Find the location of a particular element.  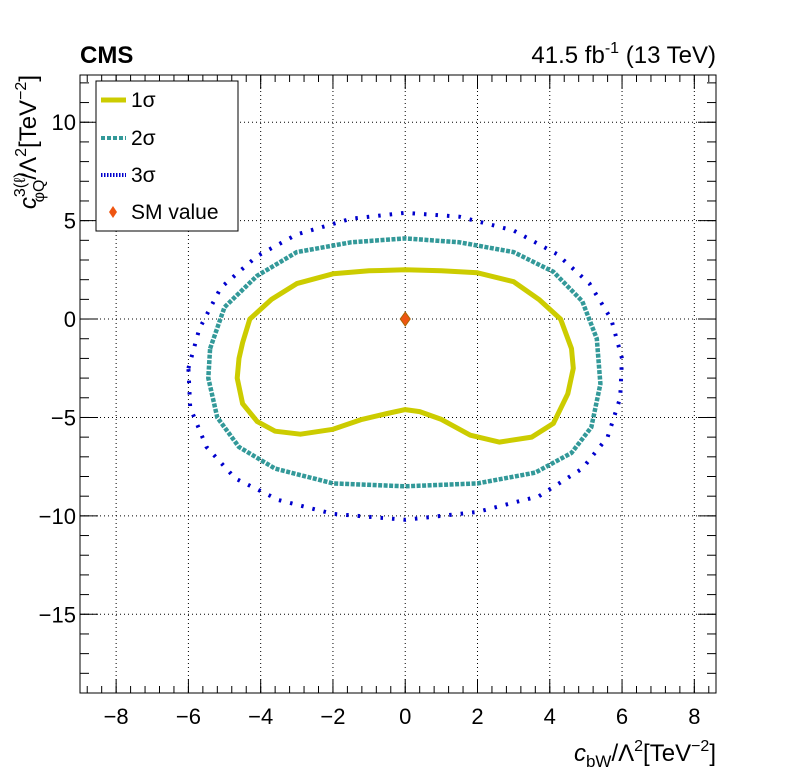

legend-label-3sigma: 3σ is located at coordinates (143, 175).